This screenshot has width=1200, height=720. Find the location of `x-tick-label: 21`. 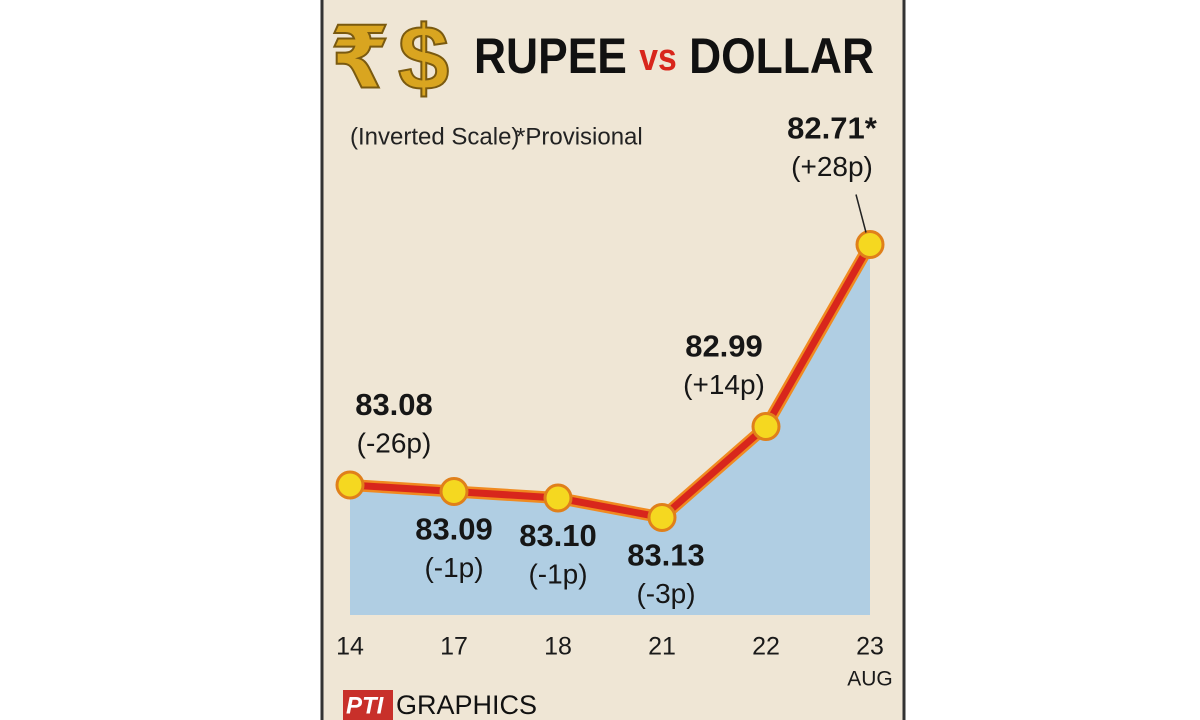

x-tick-label: 21 is located at coordinates (662, 647).